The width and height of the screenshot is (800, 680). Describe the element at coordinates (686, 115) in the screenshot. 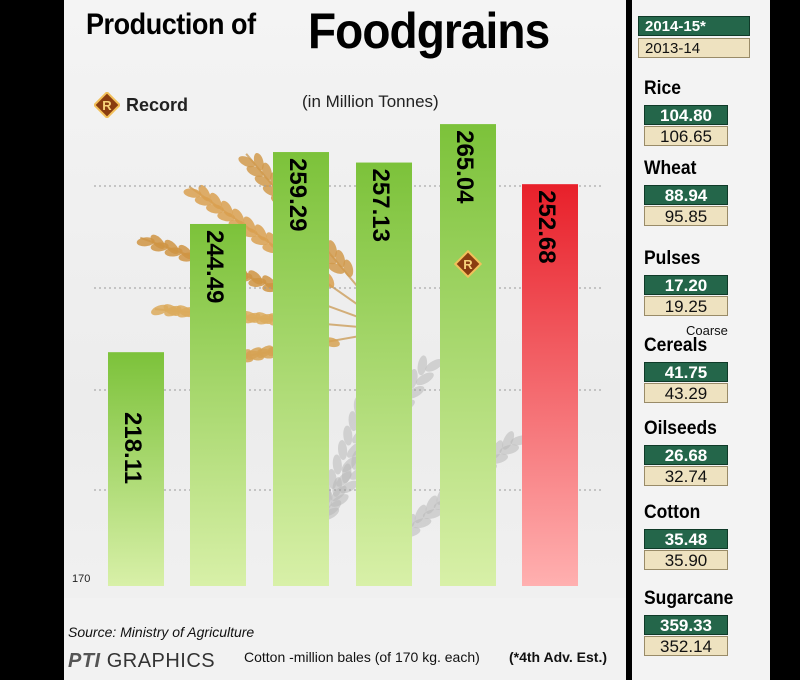

I see `crop-current-value: 104.80` at that location.